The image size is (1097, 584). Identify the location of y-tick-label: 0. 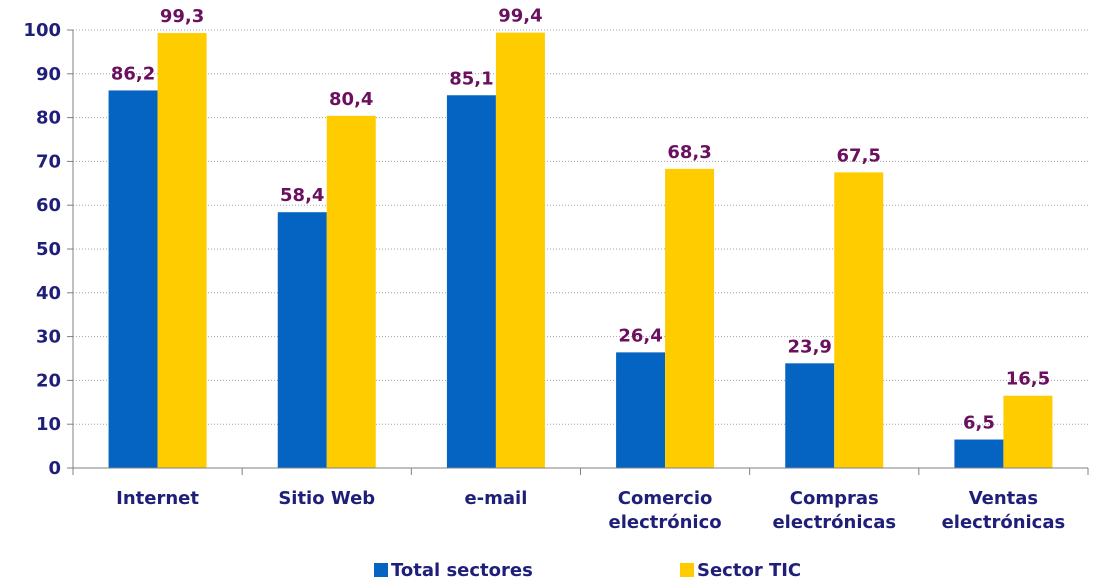
(54, 468).